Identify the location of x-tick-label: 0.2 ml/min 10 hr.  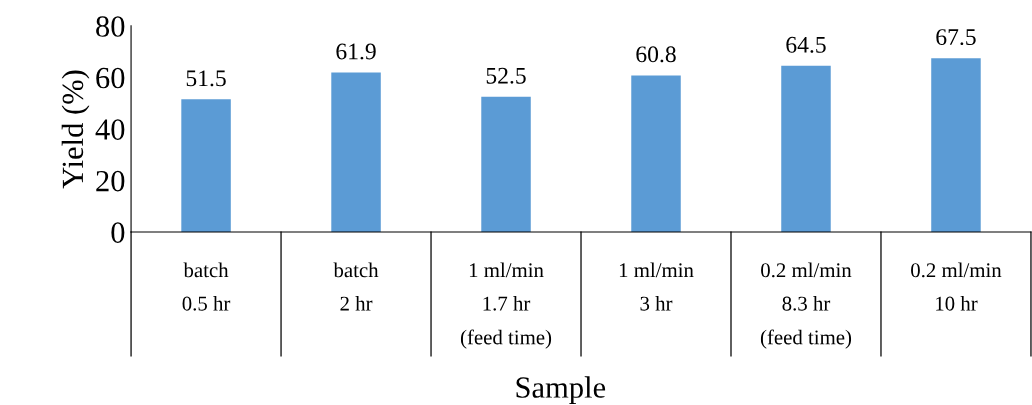
(956, 286).